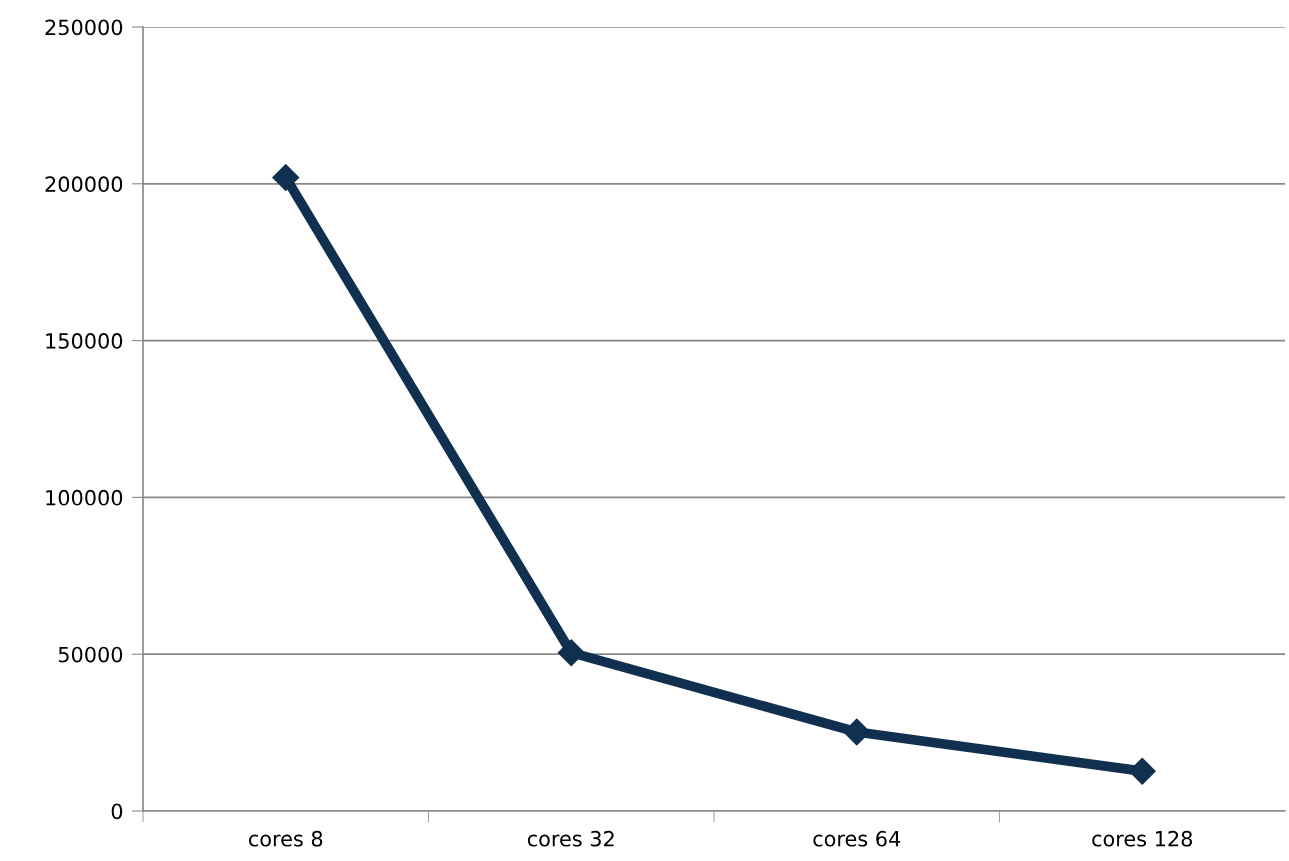 The height and width of the screenshot is (861, 1289). I want to click on x-tick-label: cores 32, so click(570, 838).